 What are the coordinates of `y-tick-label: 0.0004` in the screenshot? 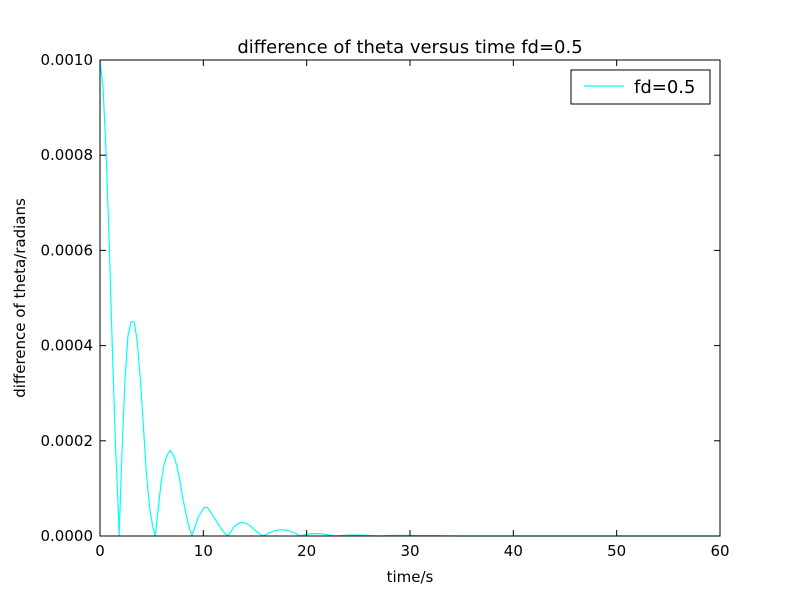 It's located at (67, 346).